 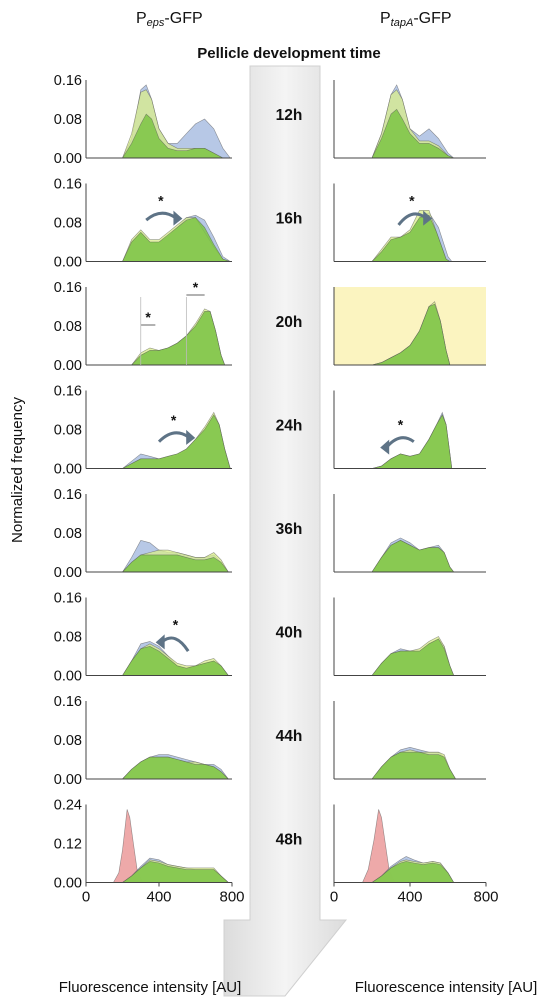 I want to click on histogram-panel-PtapA-GFP-36h, so click(x=409, y=533).